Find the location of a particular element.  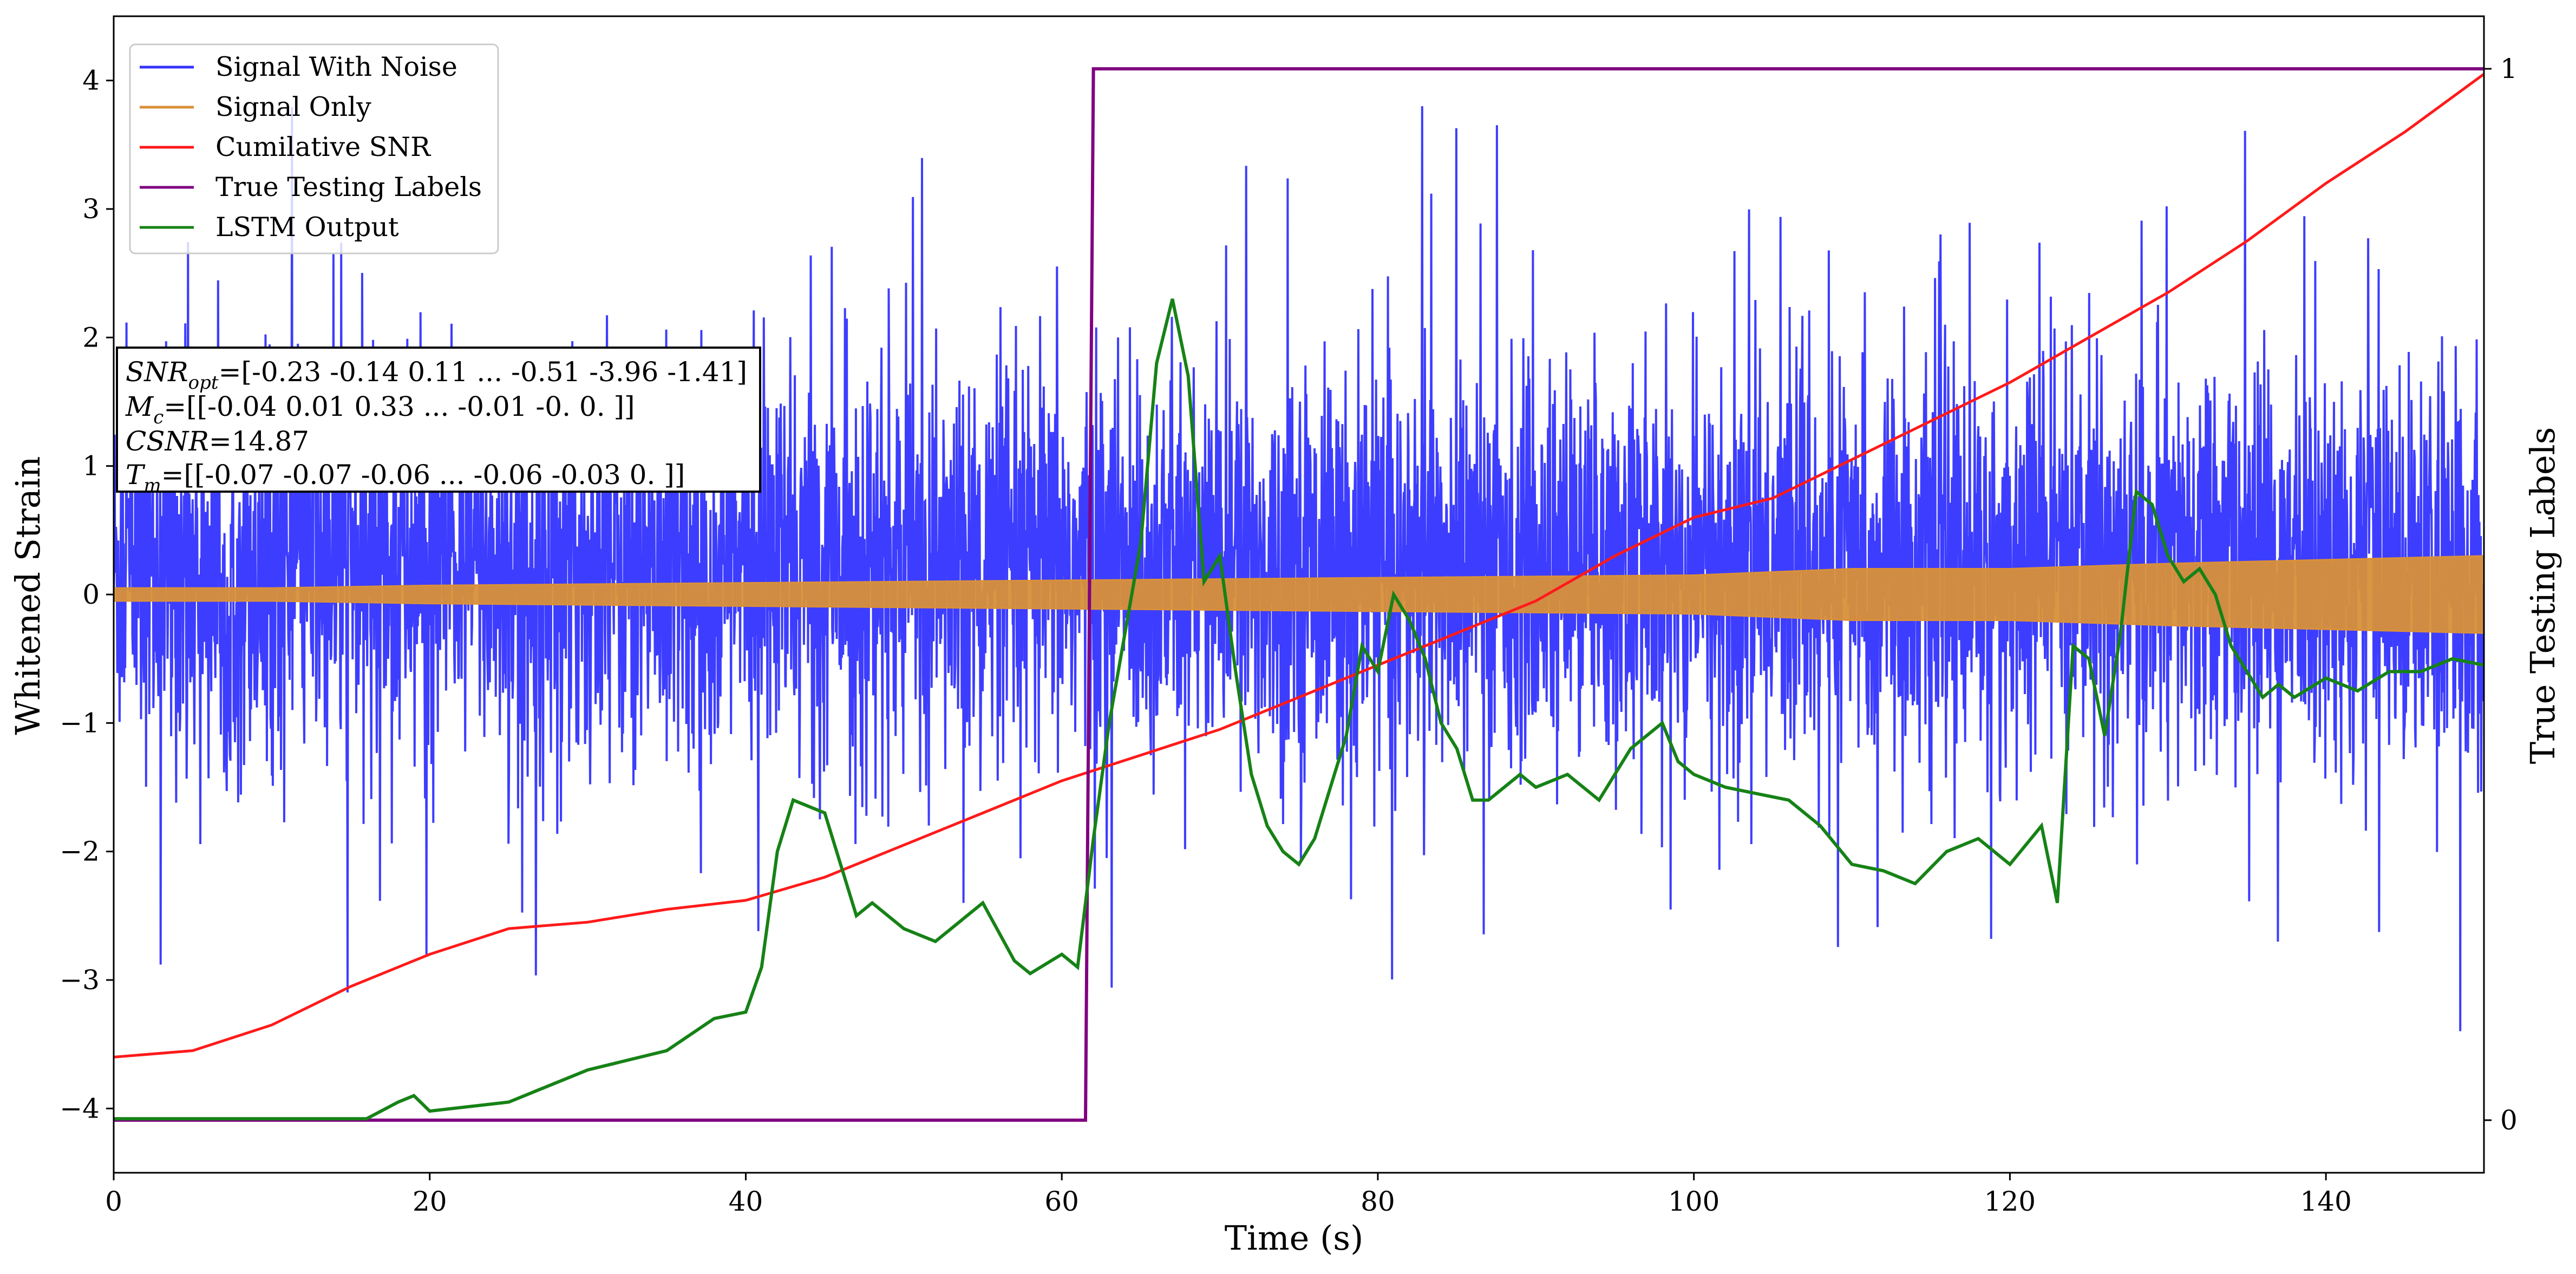

series-signal-only is located at coordinates (1299, 594).